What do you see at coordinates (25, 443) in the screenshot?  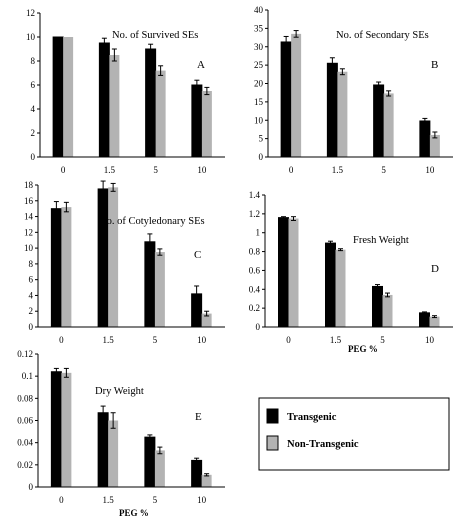 I see `y-tick-label: 0.04` at bounding box center [25, 443].